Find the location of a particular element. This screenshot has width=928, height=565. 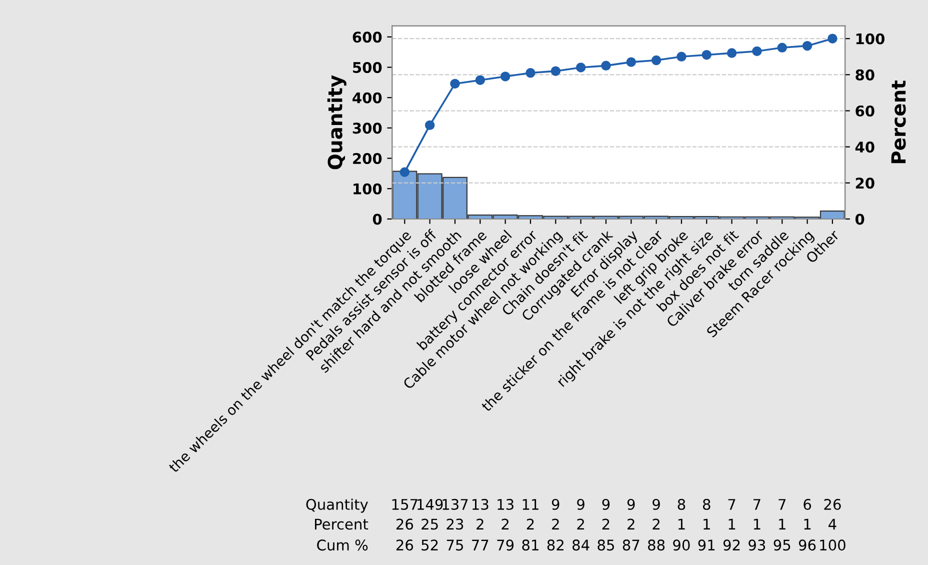

text: Percent is located at coordinates (341, 524).